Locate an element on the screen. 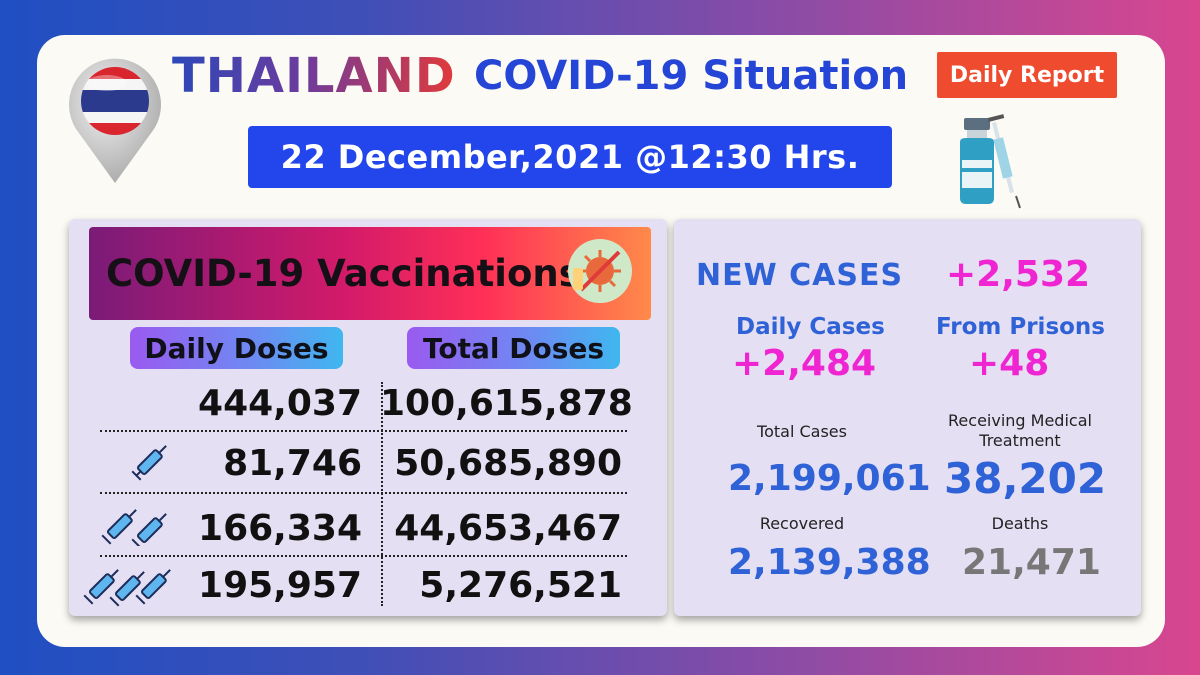 The width and height of the screenshot is (1200, 675). deaths-value: 21,471 is located at coordinates (1031, 562).